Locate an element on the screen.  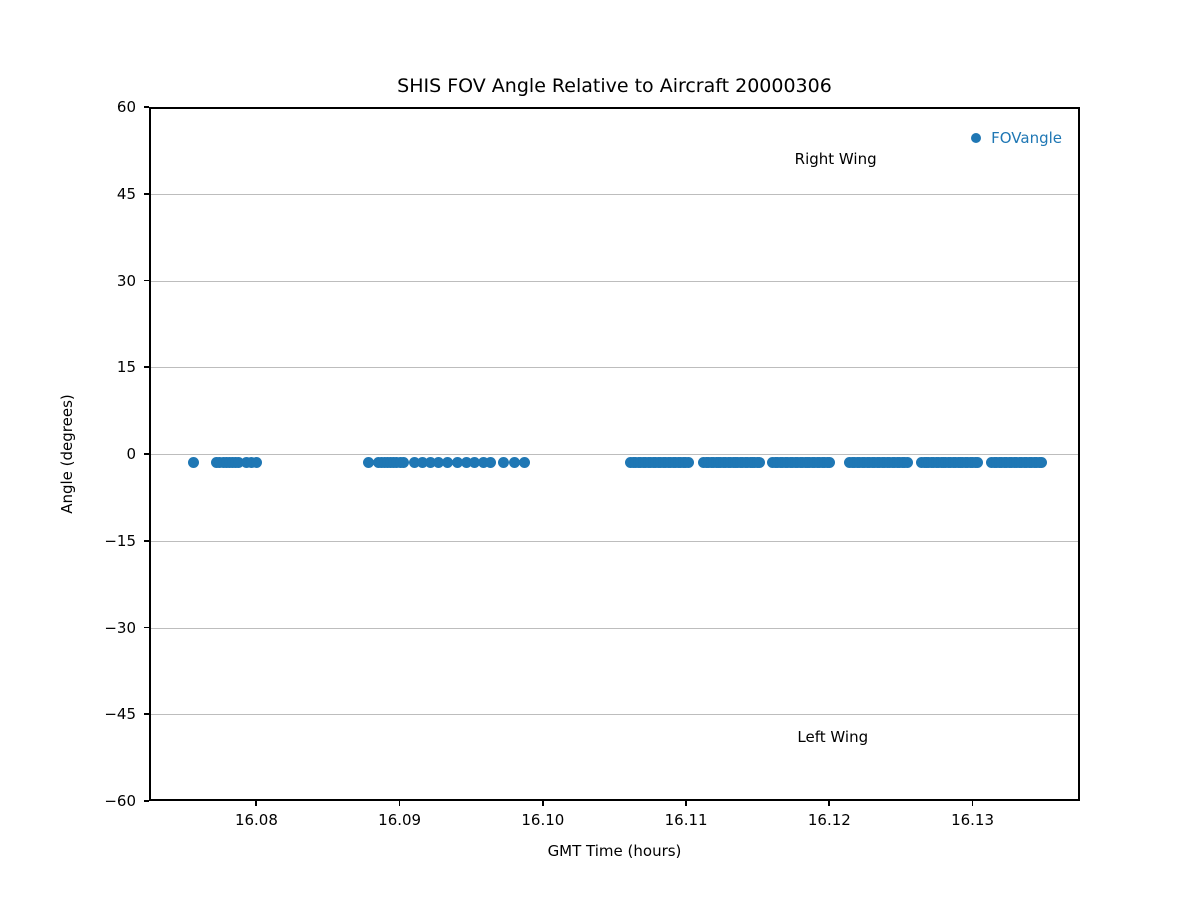
gridline-y--15 is located at coordinates (614, 541).